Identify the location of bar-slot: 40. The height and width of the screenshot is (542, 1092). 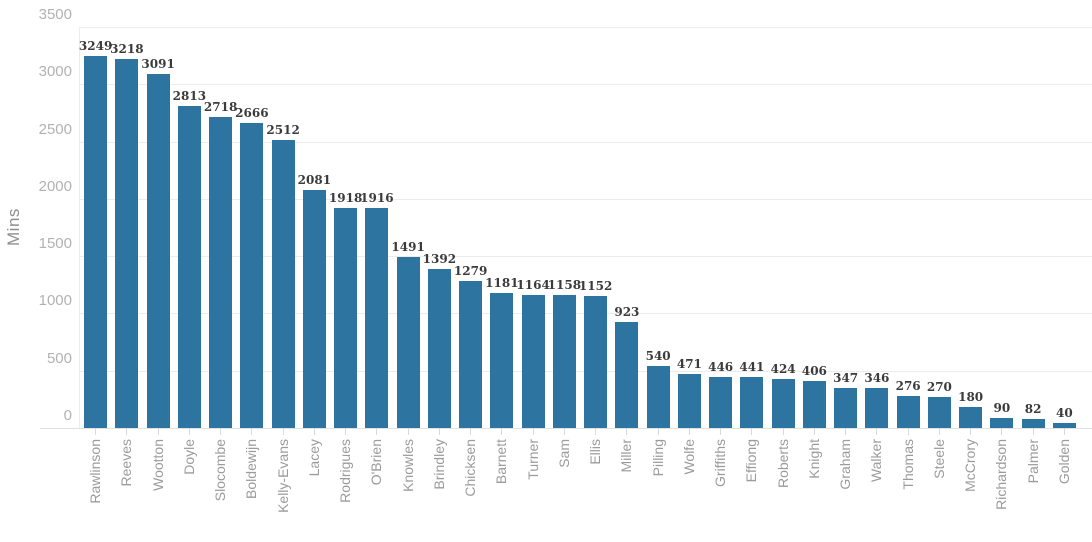
(1064, 417).